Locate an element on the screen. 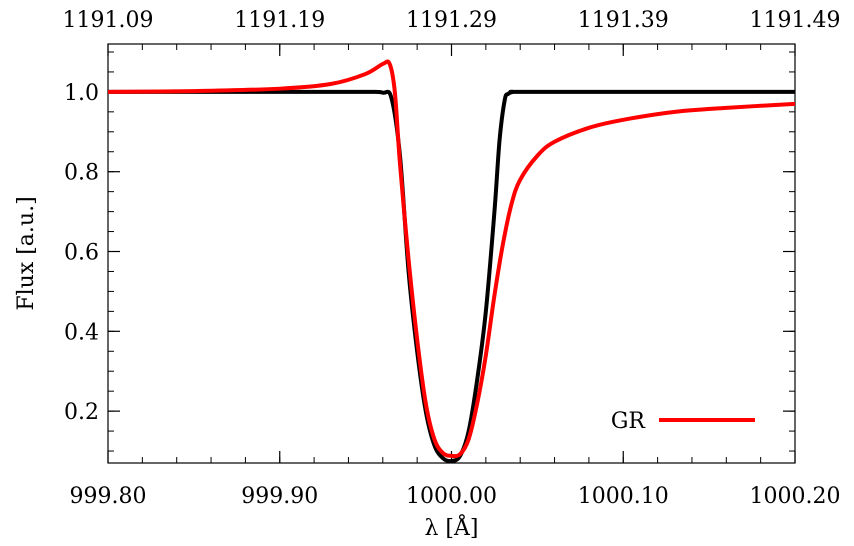  x-tick-label: 1000.10 is located at coordinates (623, 496).